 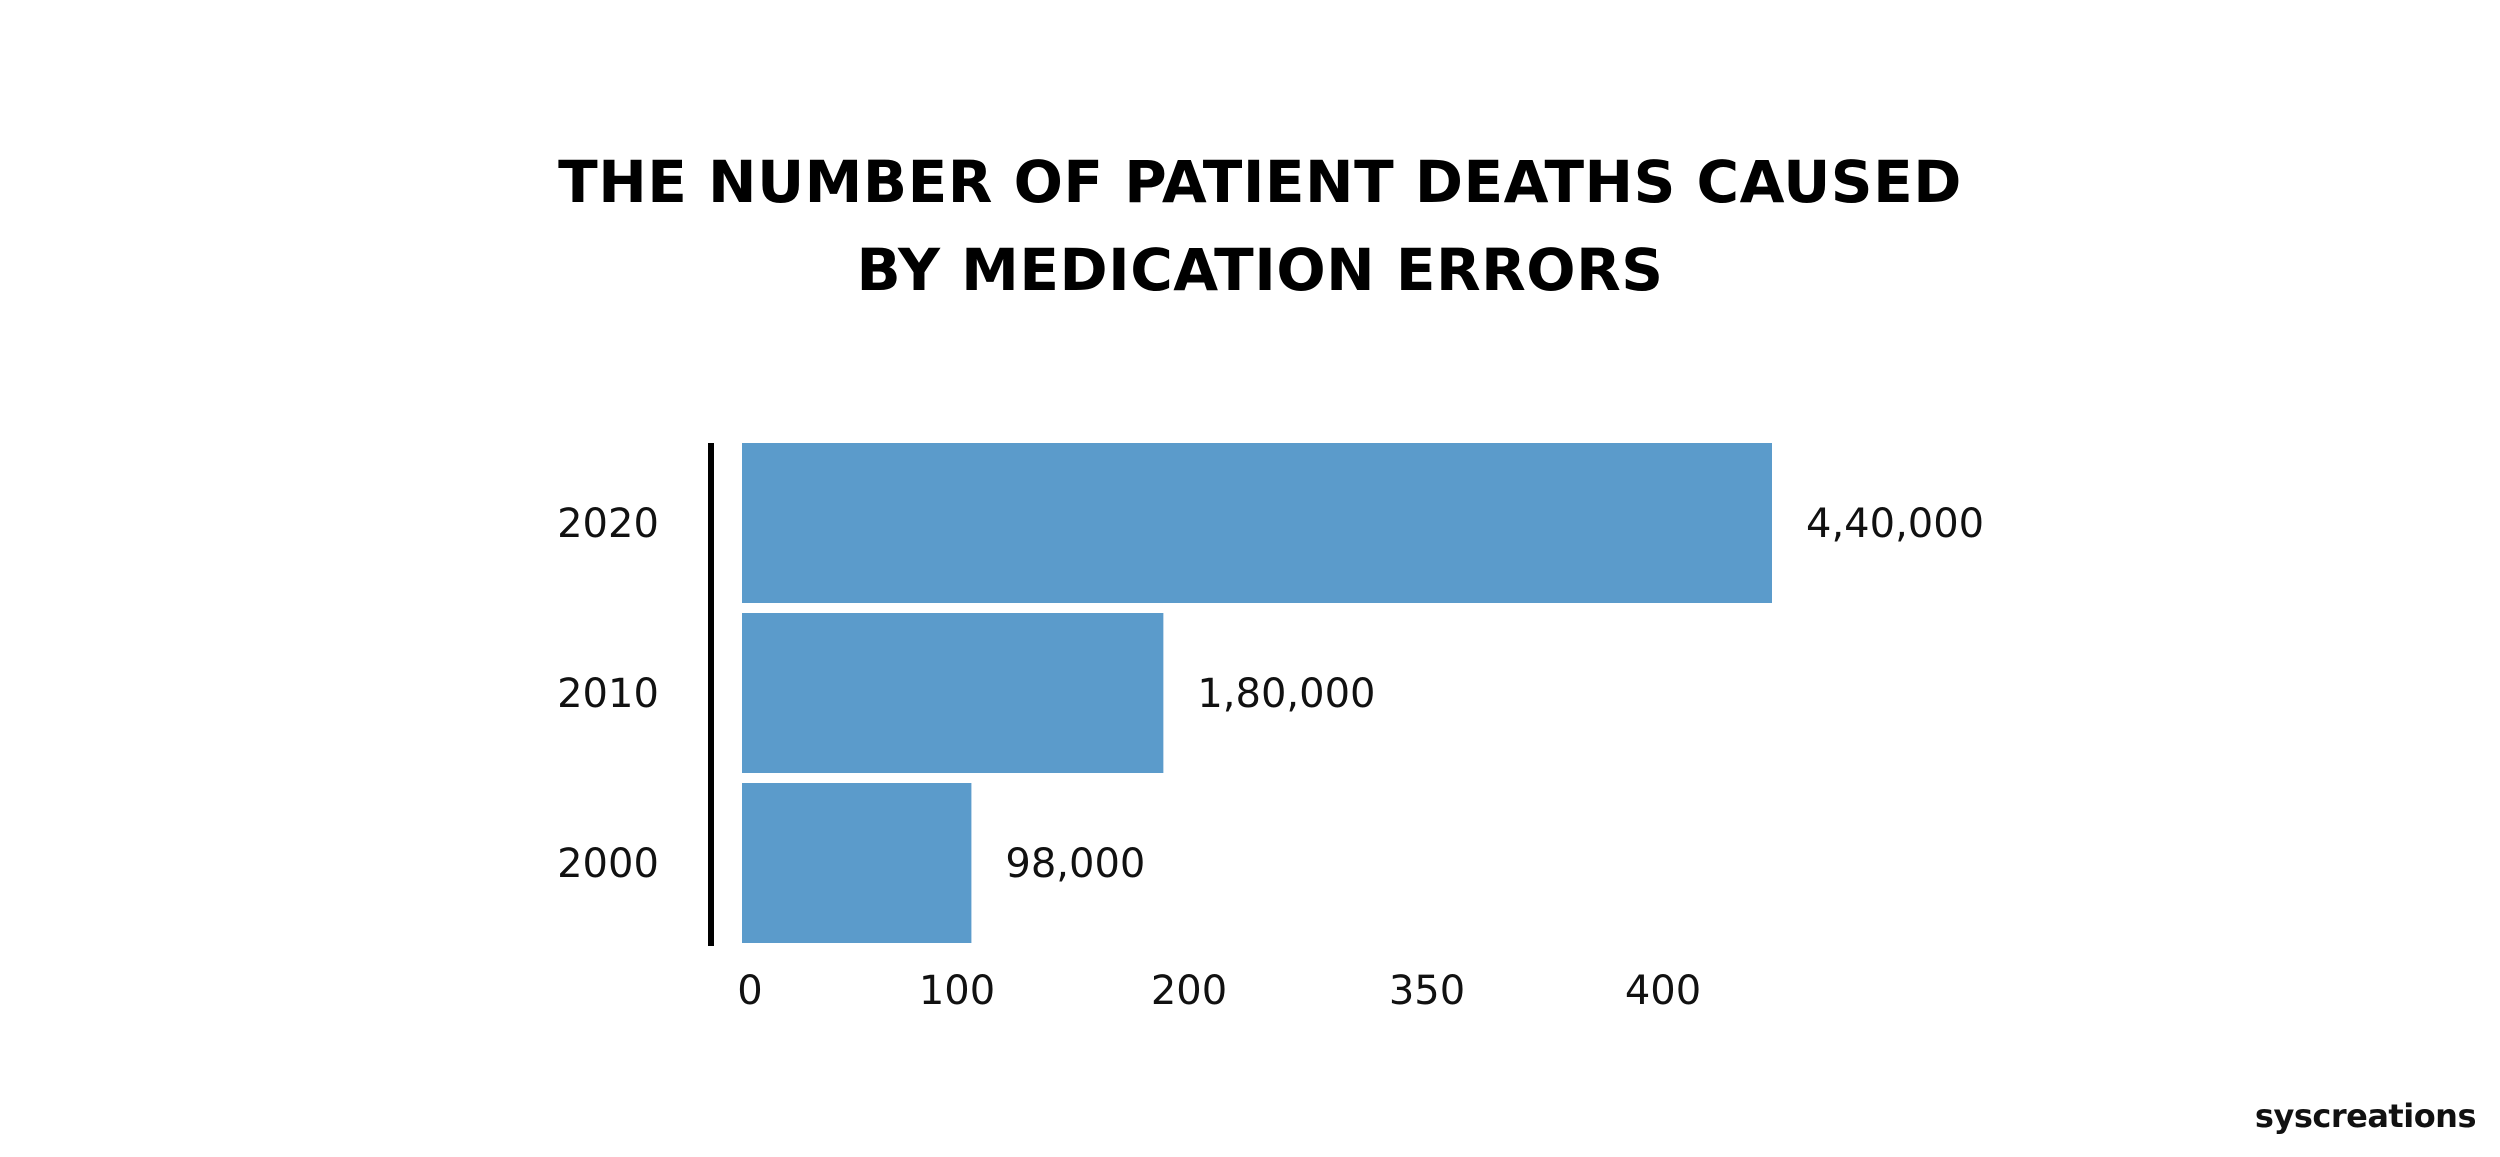 I want to click on category-label-2010: 2010, so click(x=608, y=694).